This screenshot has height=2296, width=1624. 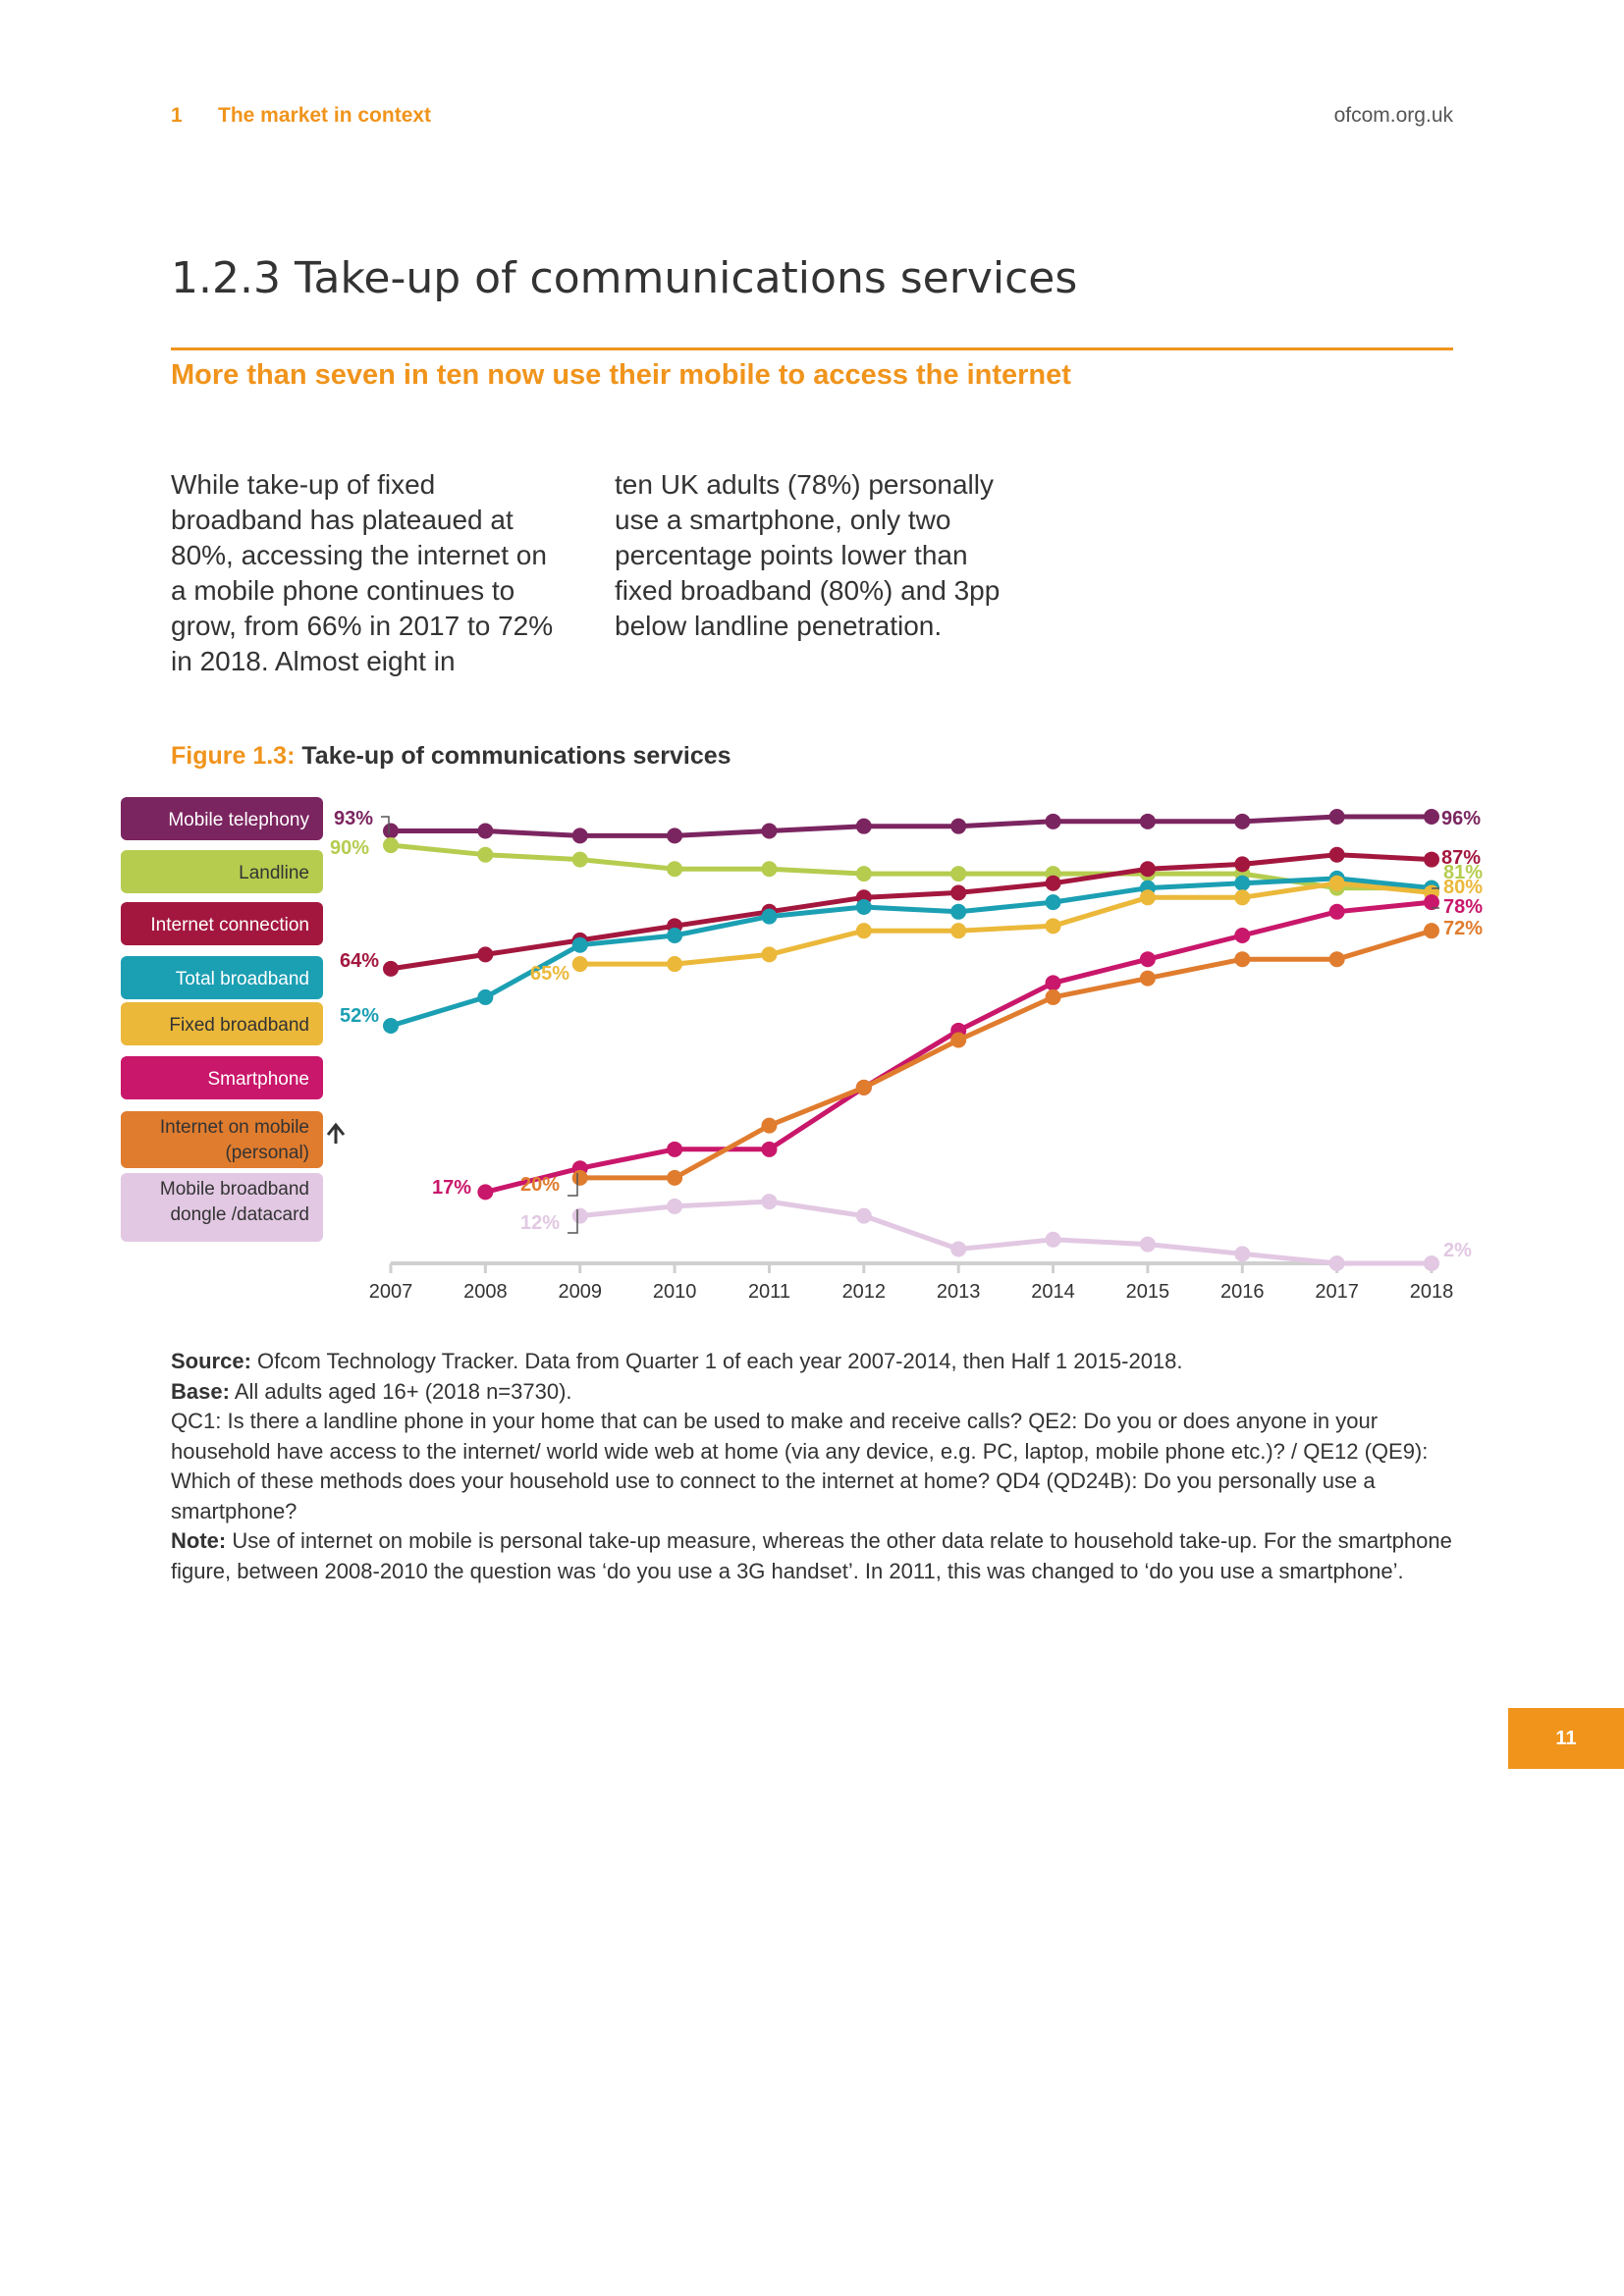 I want to click on legend-swatch-mobile-telephony, so click(x=222, y=818).